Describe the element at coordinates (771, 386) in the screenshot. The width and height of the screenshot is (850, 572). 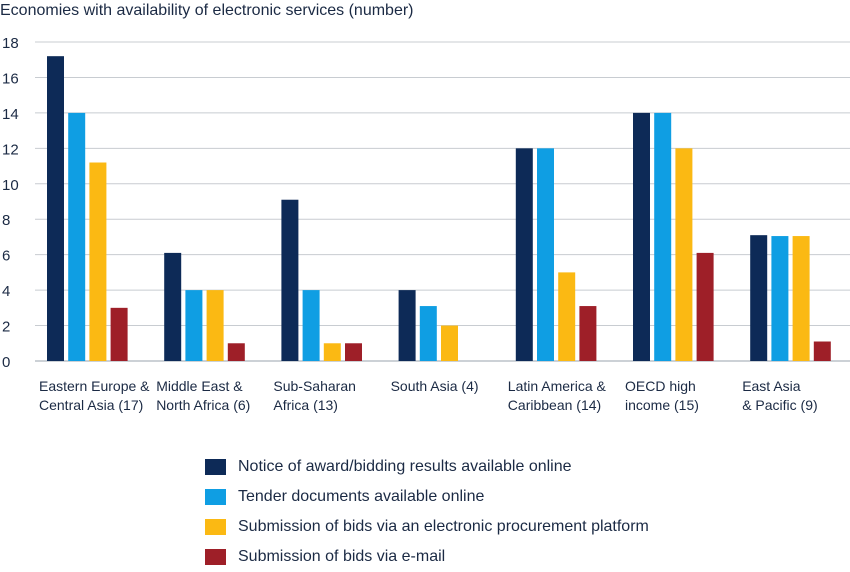
I see `category-label-line: East Asia` at that location.